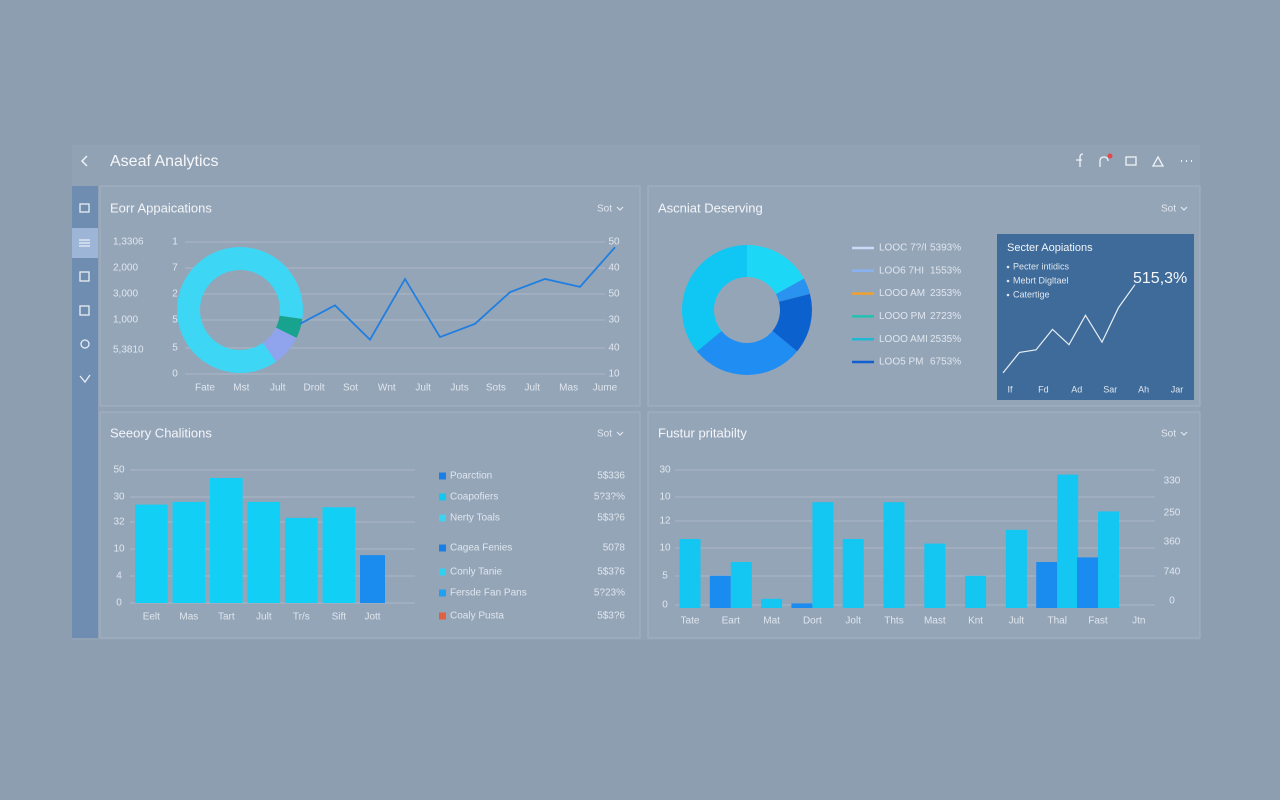  I want to click on panel-title: Eorr Appaications, so click(161, 207).